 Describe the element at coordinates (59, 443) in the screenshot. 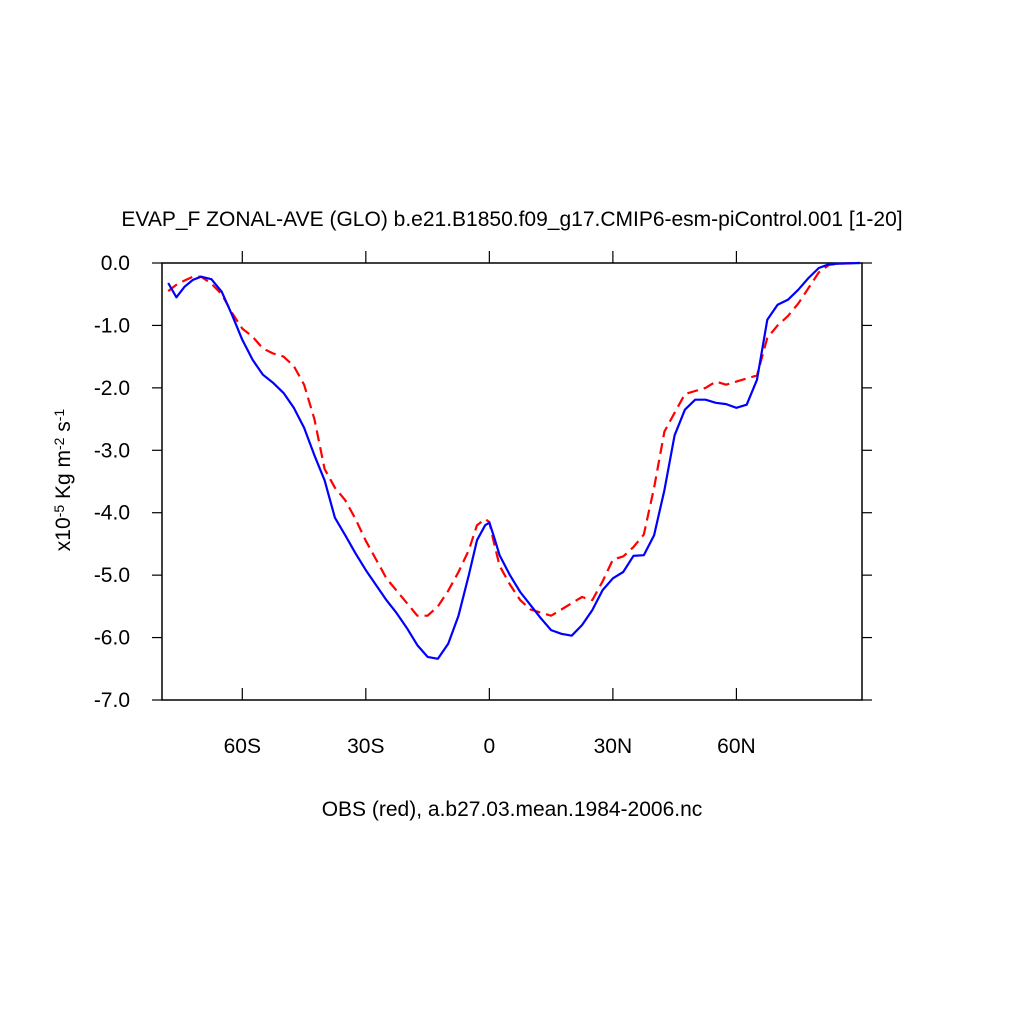

I see `y-label-superscript: -2` at that location.